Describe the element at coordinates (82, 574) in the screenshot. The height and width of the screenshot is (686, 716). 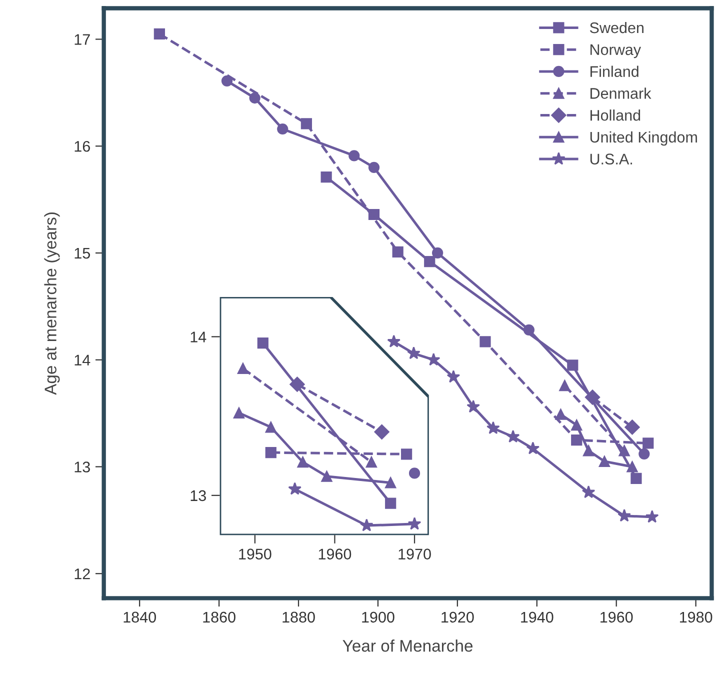
I see `y-tick-label: 12` at that location.